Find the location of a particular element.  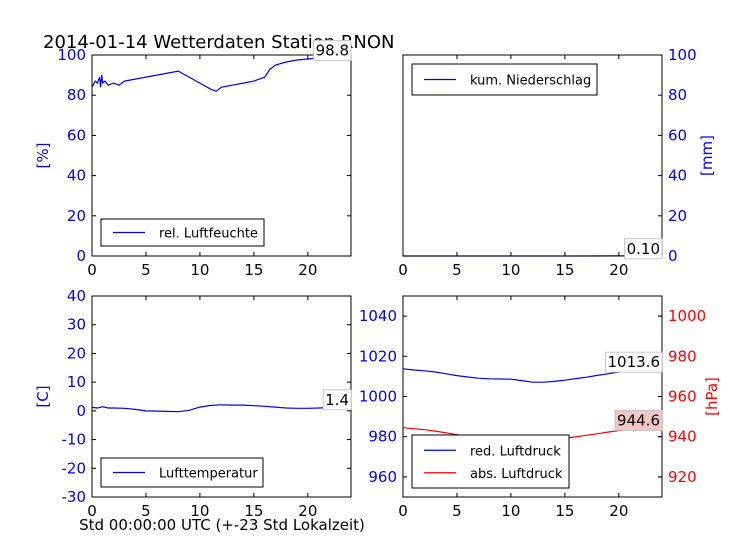

precipitation-ytick-label: 0 is located at coordinates (673, 256).